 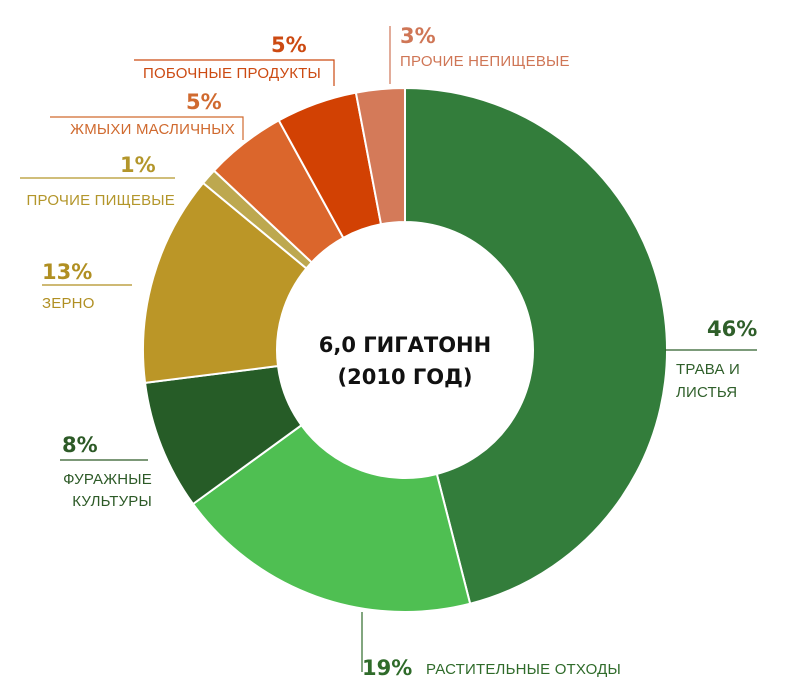 What do you see at coordinates (101, 200) in the screenshot?
I see `slice-label-4-line-0: ПРОЧИЕ ПИЩЕВЫЕ` at bounding box center [101, 200].